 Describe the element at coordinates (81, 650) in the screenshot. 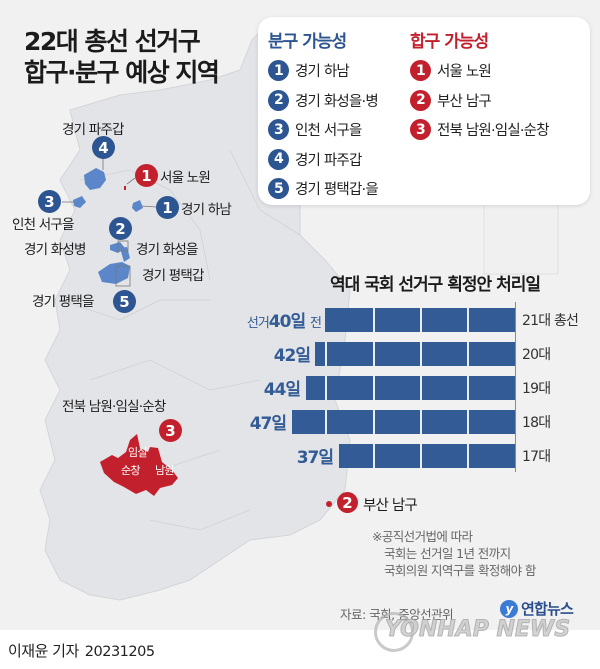

I see `byline: 이재윤 기자 20231205` at that location.